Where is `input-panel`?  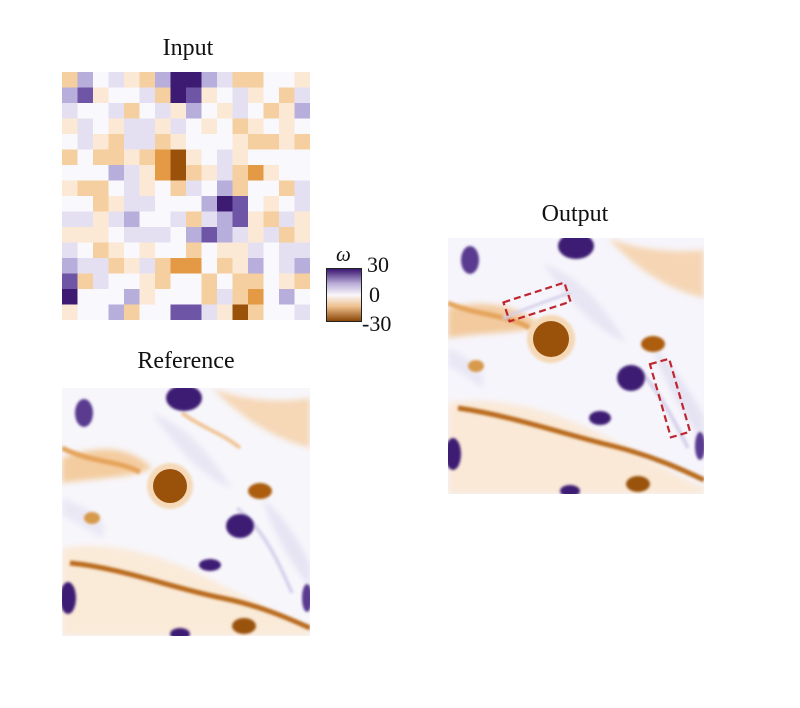 input-panel is located at coordinates (186, 196).